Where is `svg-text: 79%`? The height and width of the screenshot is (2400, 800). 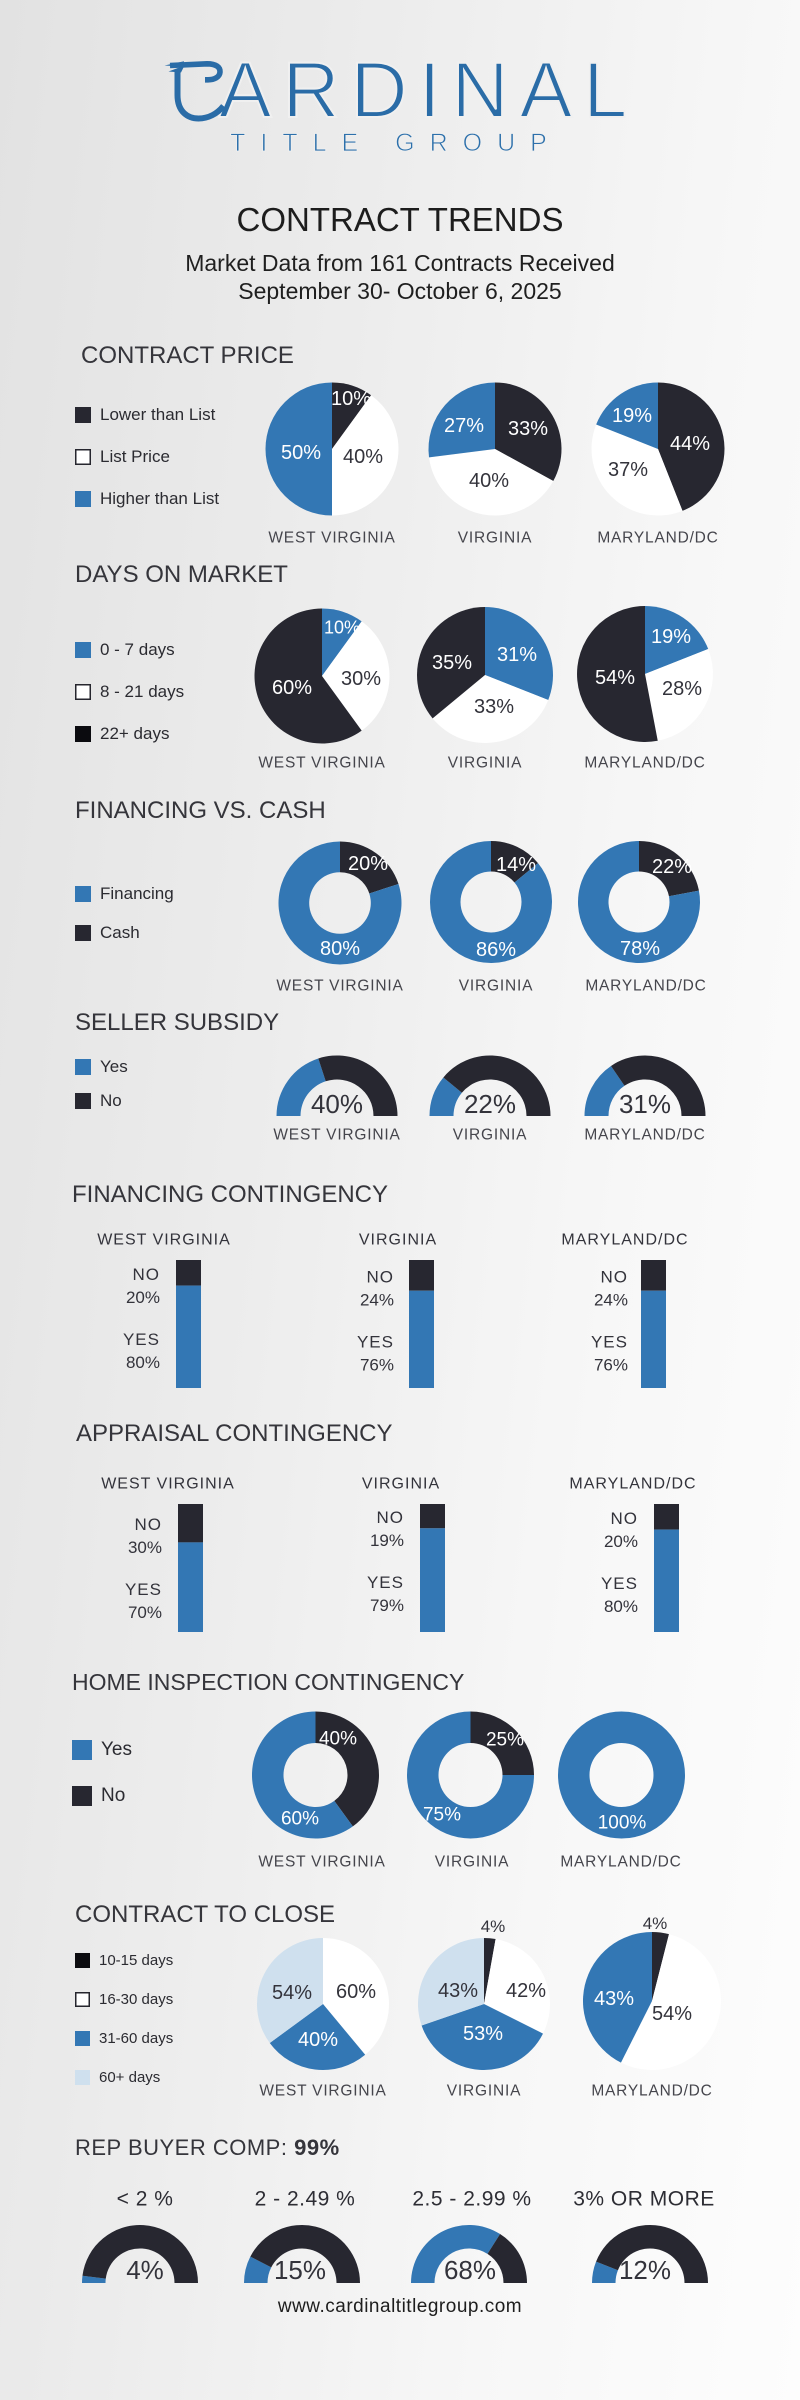 svg-text: 79% is located at coordinates (387, 1605).